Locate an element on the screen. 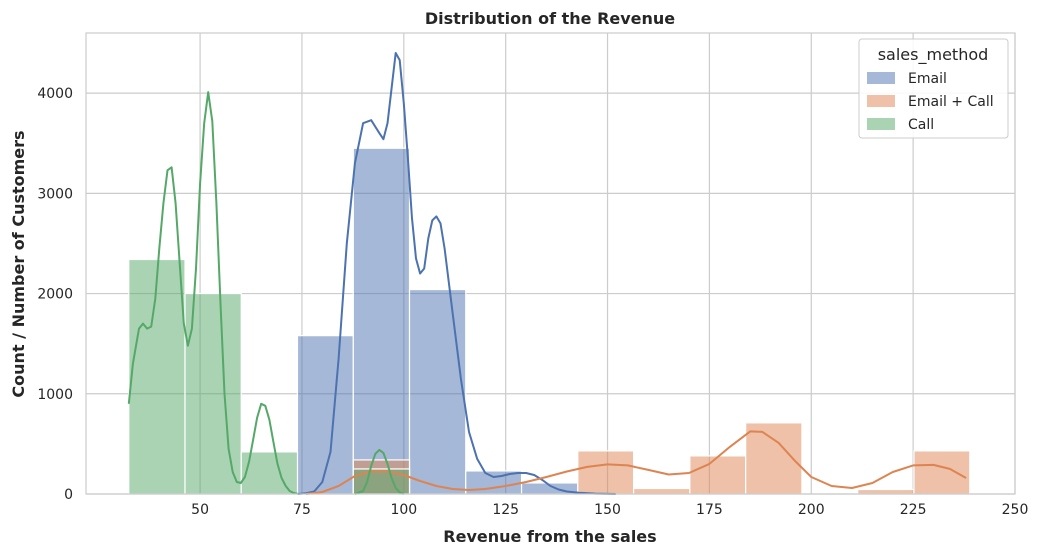  chart-title: Distribution of the Revenue is located at coordinates (550, 18).